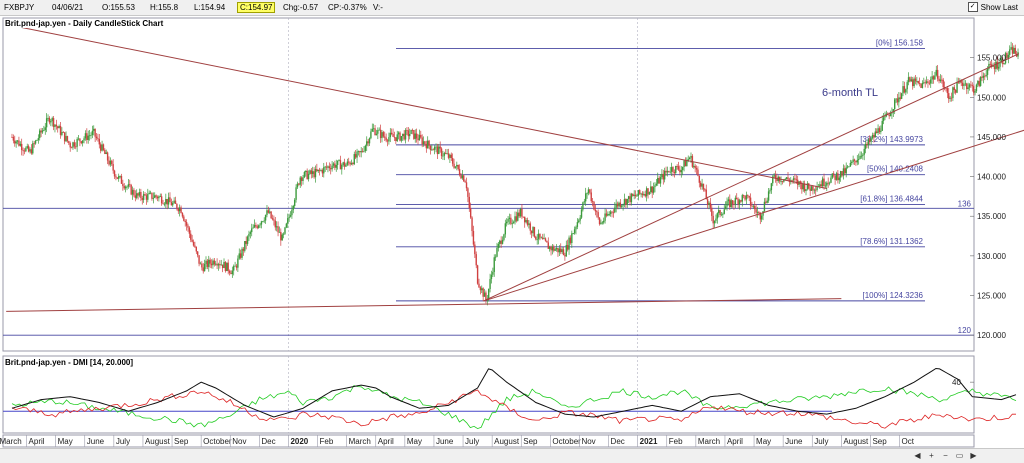  Describe the element at coordinates (991, 256) in the screenshot. I see `y-tick-label: 130.000` at that location.